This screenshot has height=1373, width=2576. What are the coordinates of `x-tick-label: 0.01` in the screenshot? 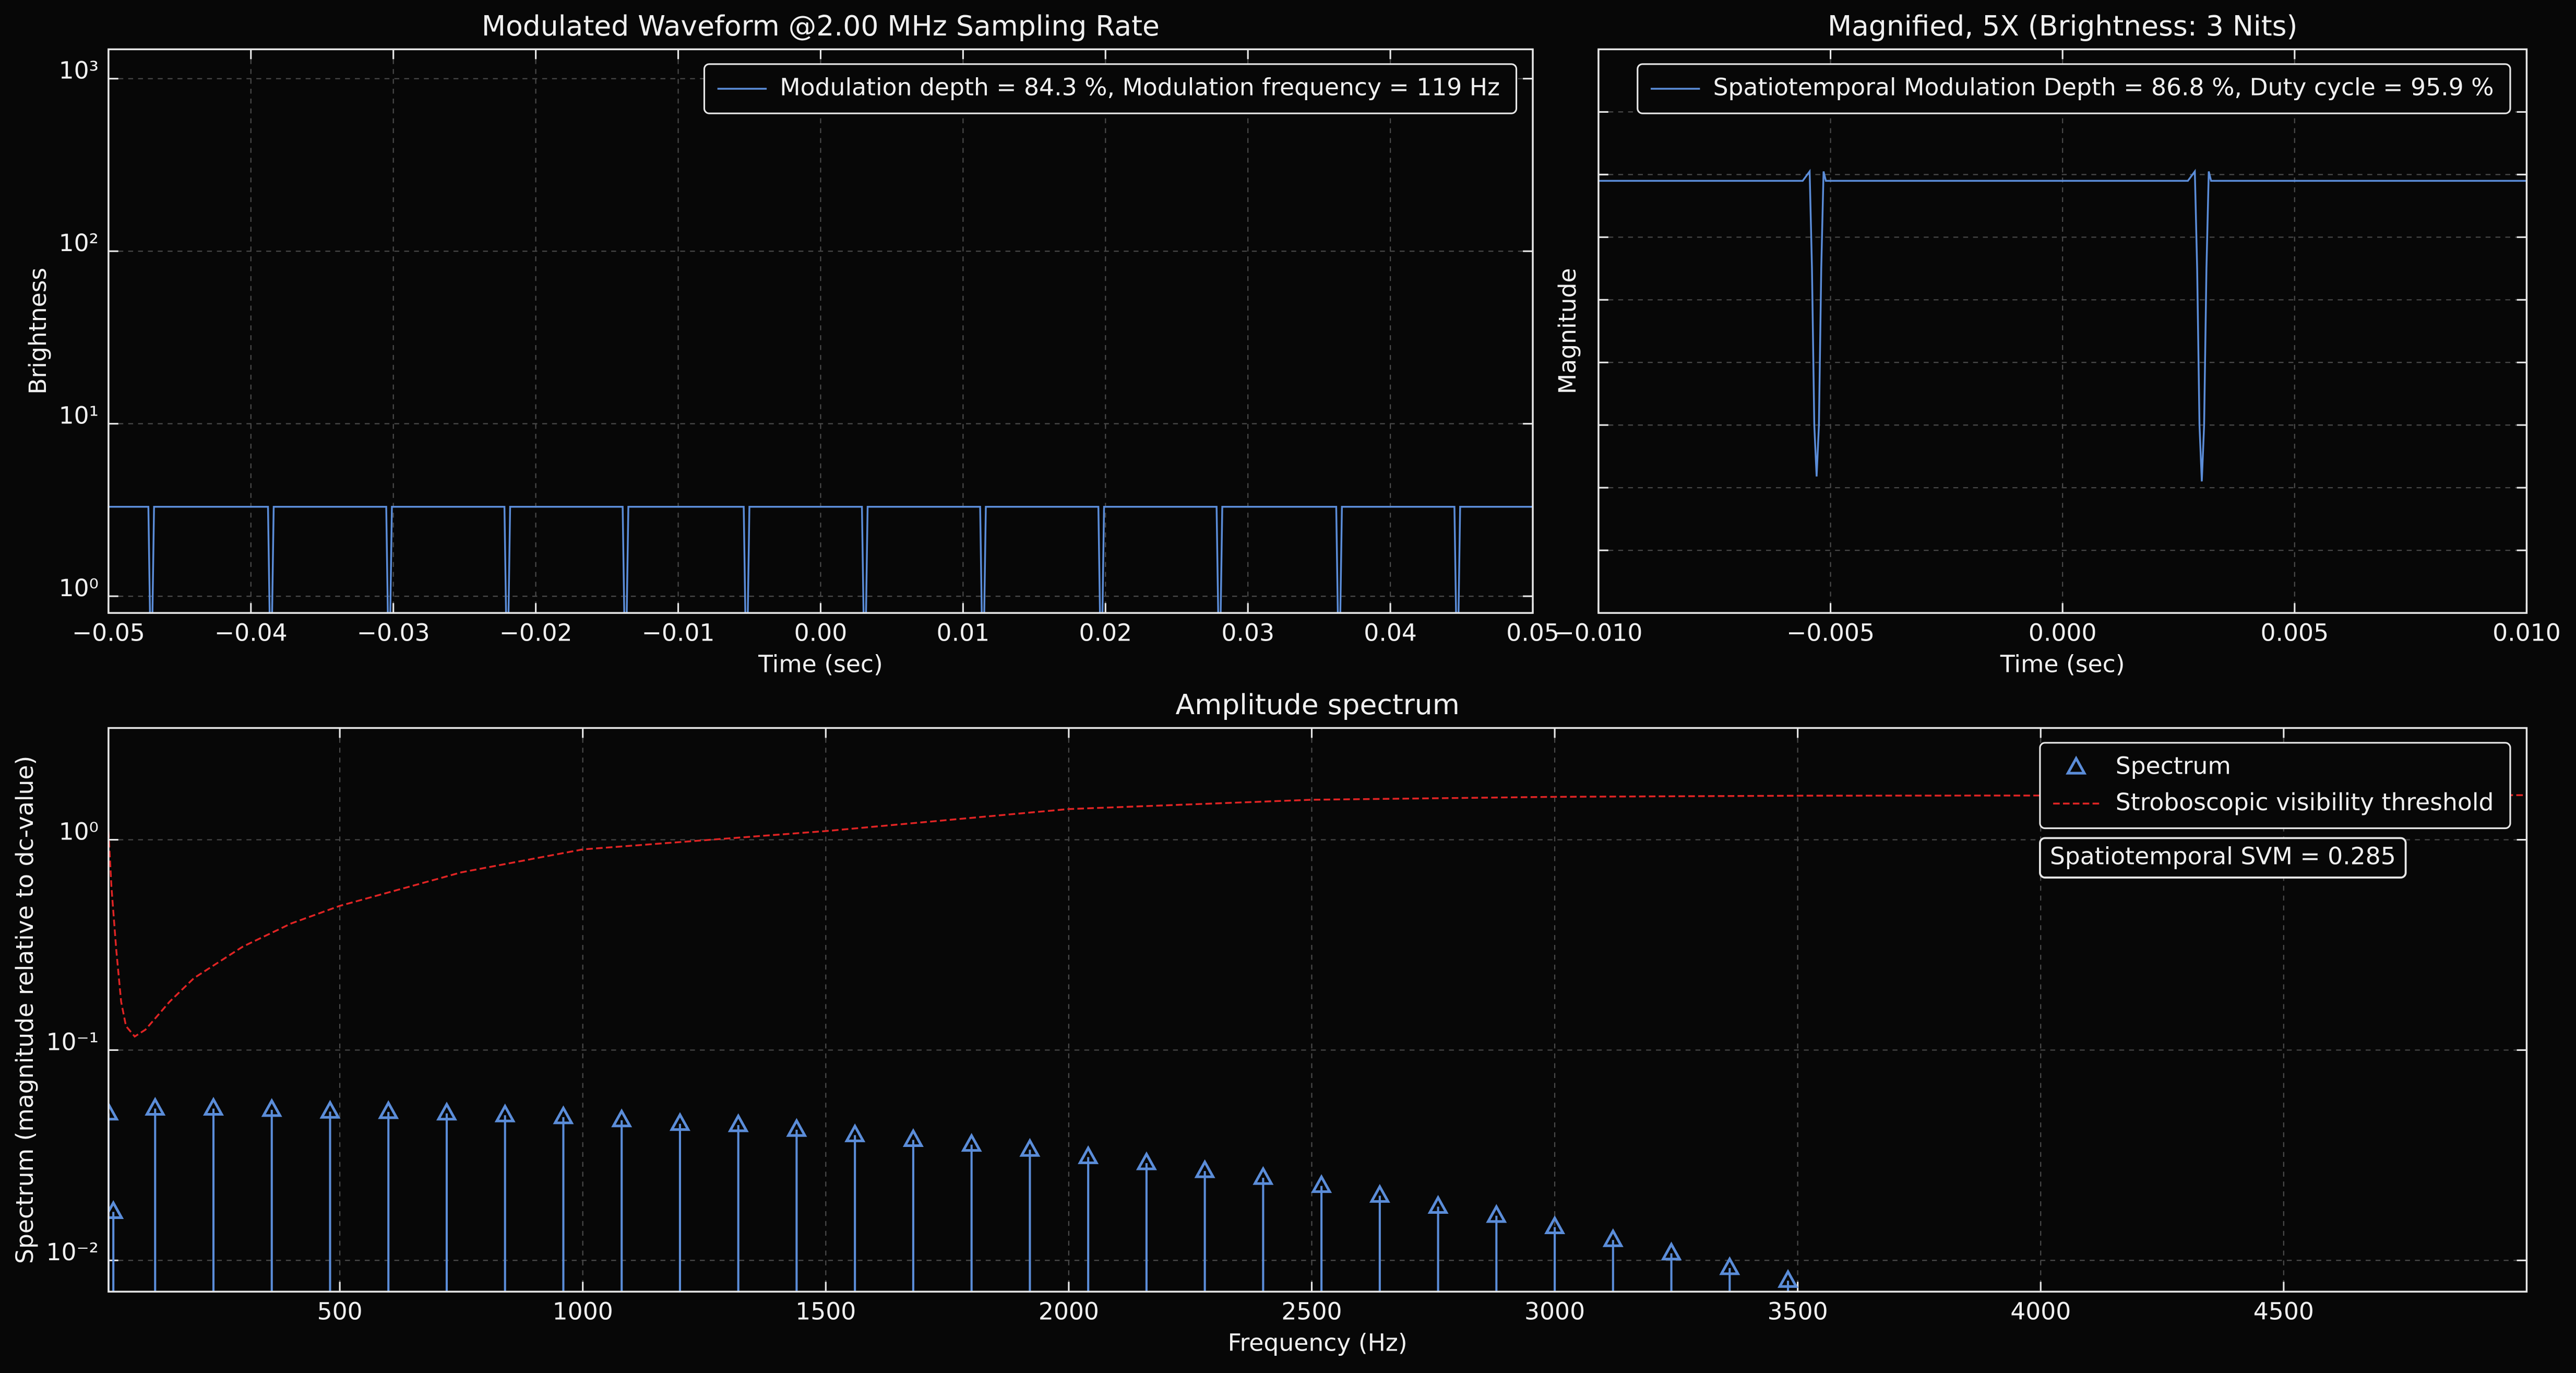 It's located at (963, 633).